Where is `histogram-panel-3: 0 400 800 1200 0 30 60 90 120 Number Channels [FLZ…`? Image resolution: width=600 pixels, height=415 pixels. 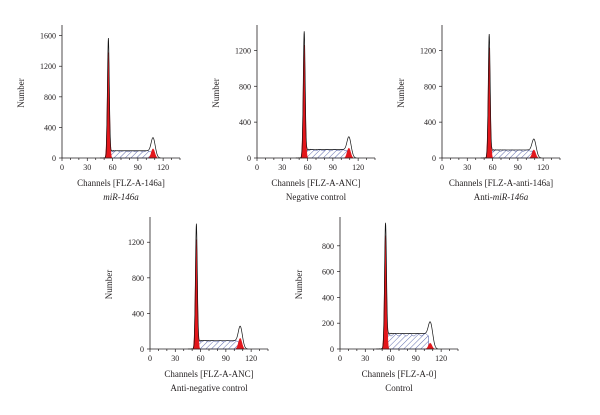
histogram-panel-3: 0 400 800 1200 0 30 60 90 120 Number Channels [FLZ… is located at coordinates (478, 113).